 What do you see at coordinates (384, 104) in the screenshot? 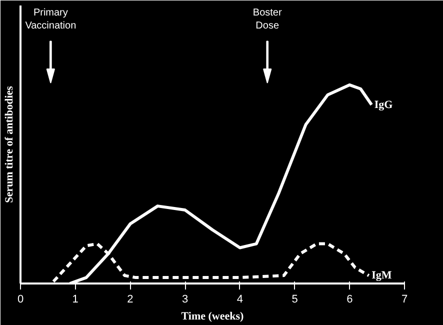
I see `series-label: IgG` at bounding box center [384, 104].